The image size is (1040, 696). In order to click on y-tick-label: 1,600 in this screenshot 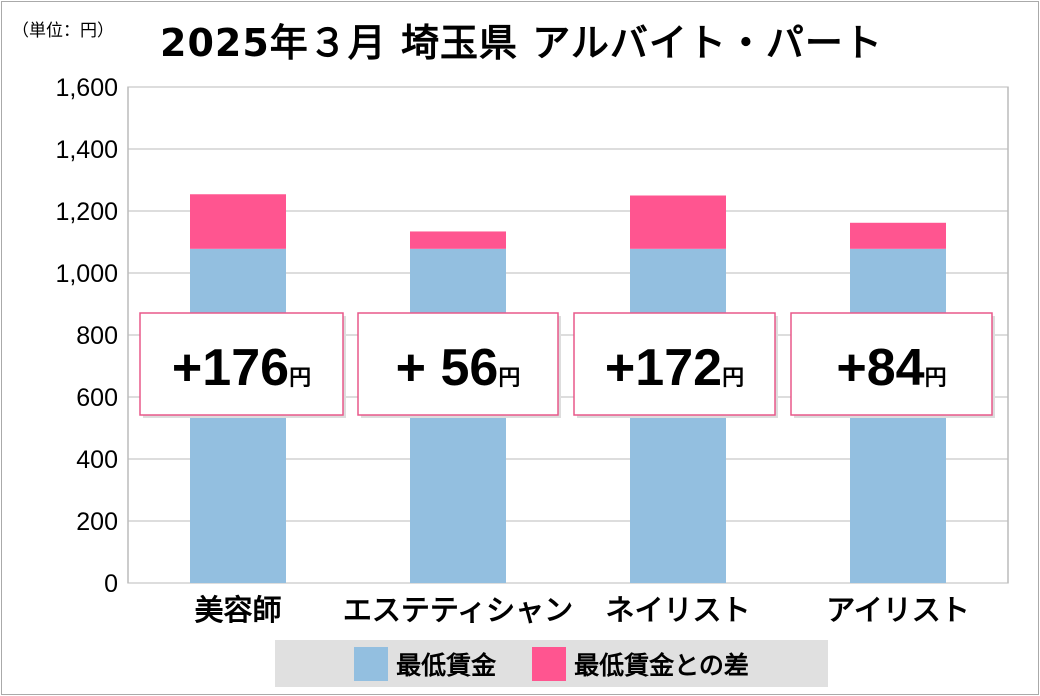, I will do `click(86, 88)`.